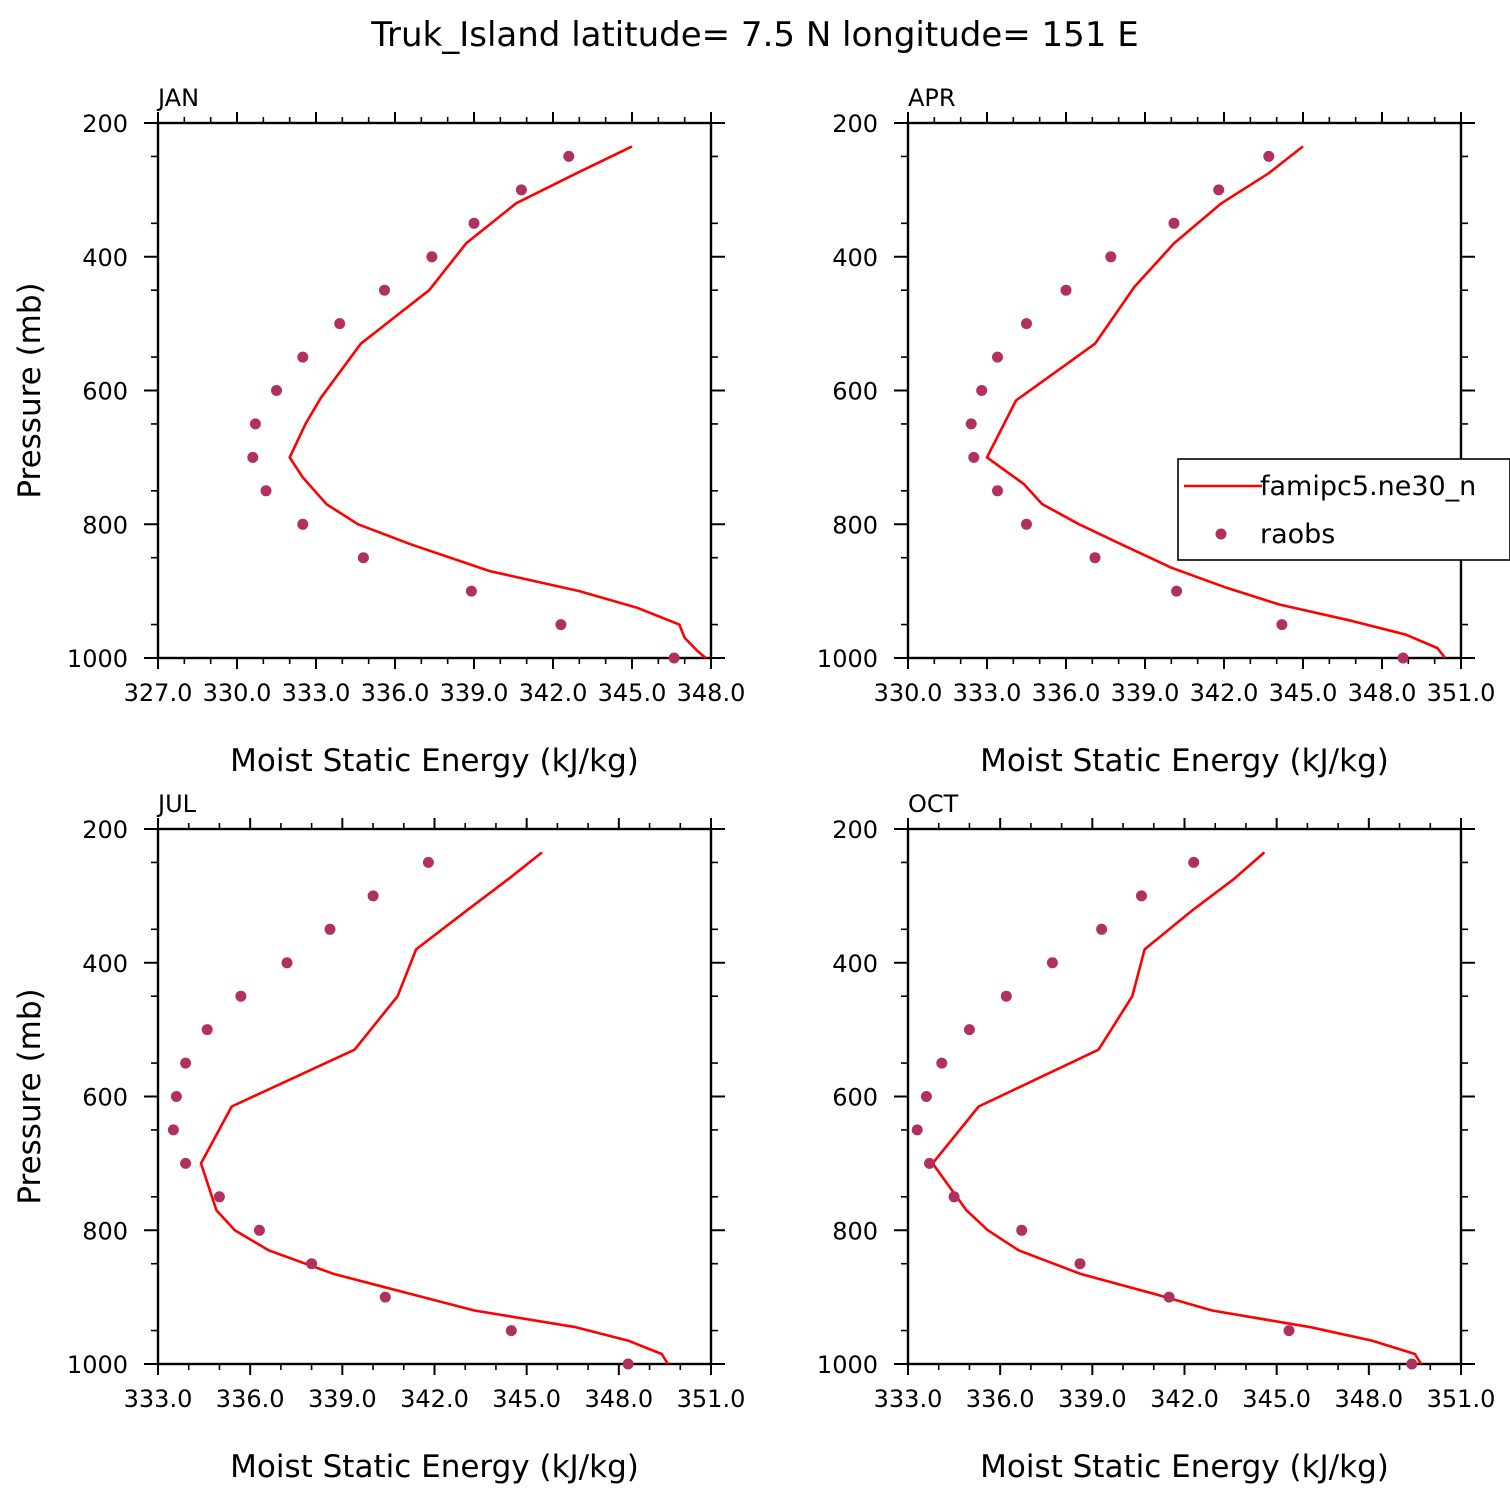 This screenshot has width=1510, height=1510. Describe the element at coordinates (932, 98) in the screenshot. I see `panel-label: APR` at that location.